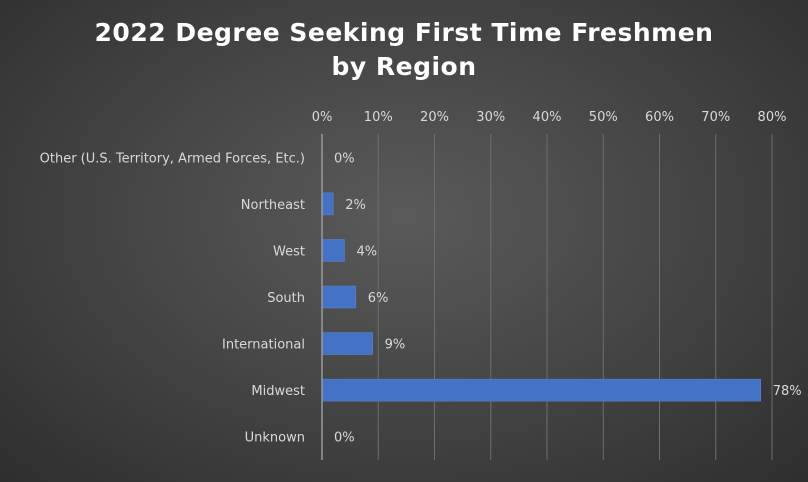 This screenshot has width=808, height=482. I want to click on category-label: Northeast, so click(273, 205).